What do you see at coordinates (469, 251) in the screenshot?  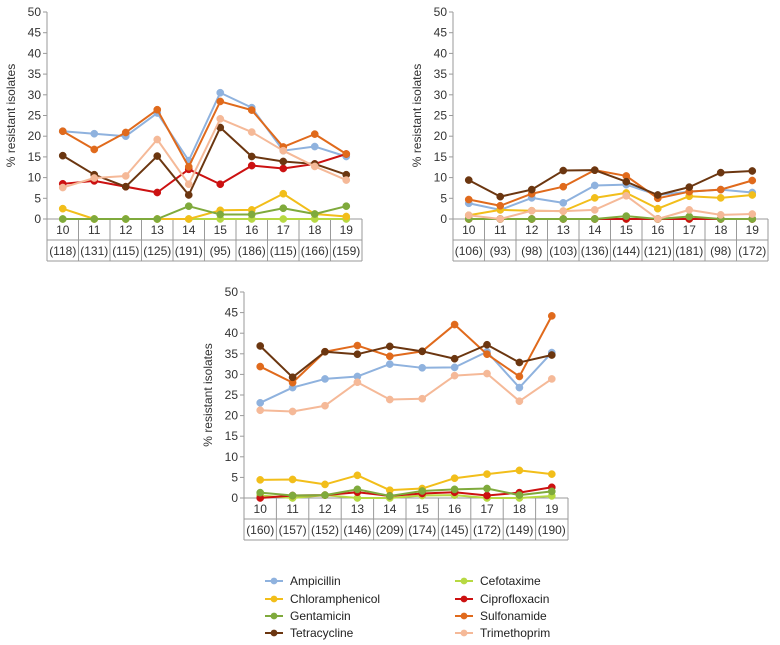 I see `sample-count-label: (106)` at bounding box center [469, 251].